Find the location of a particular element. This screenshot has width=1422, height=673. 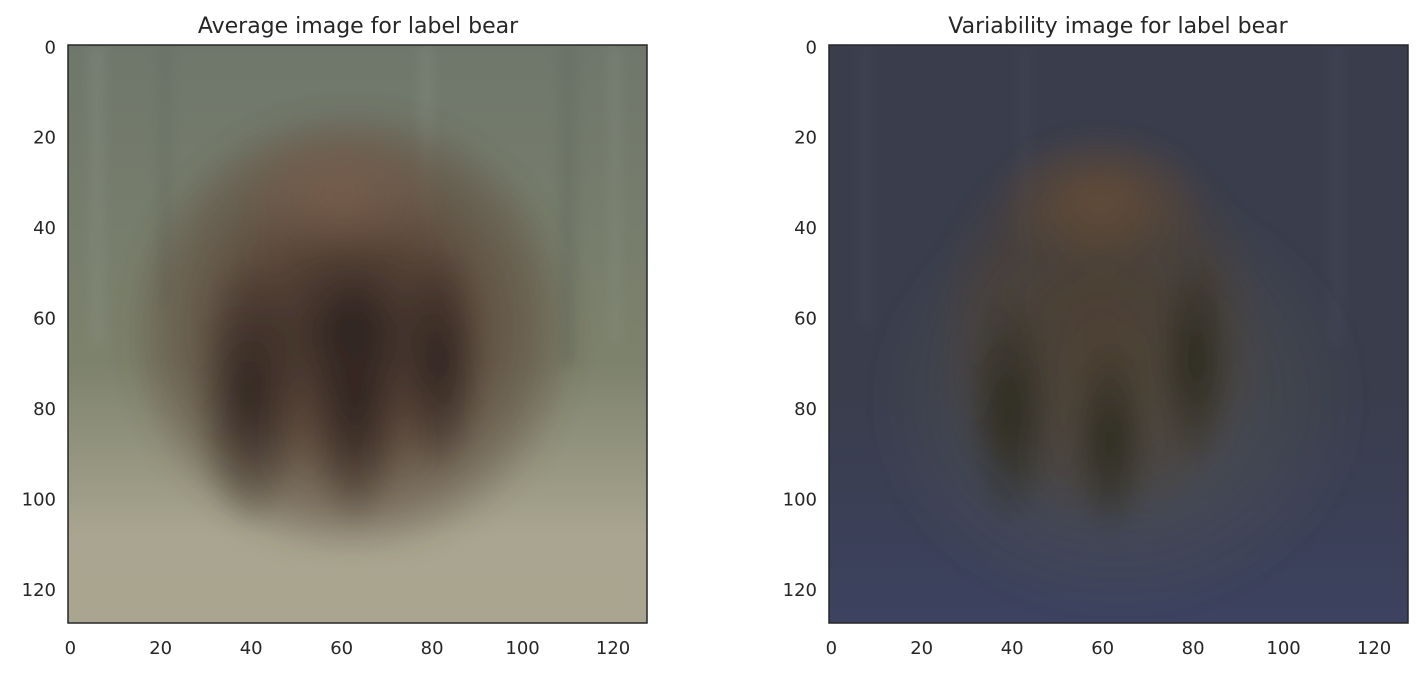

variability-image-x-ticks: 0 20 40 60 80 100 120 is located at coordinates (1109, 648).